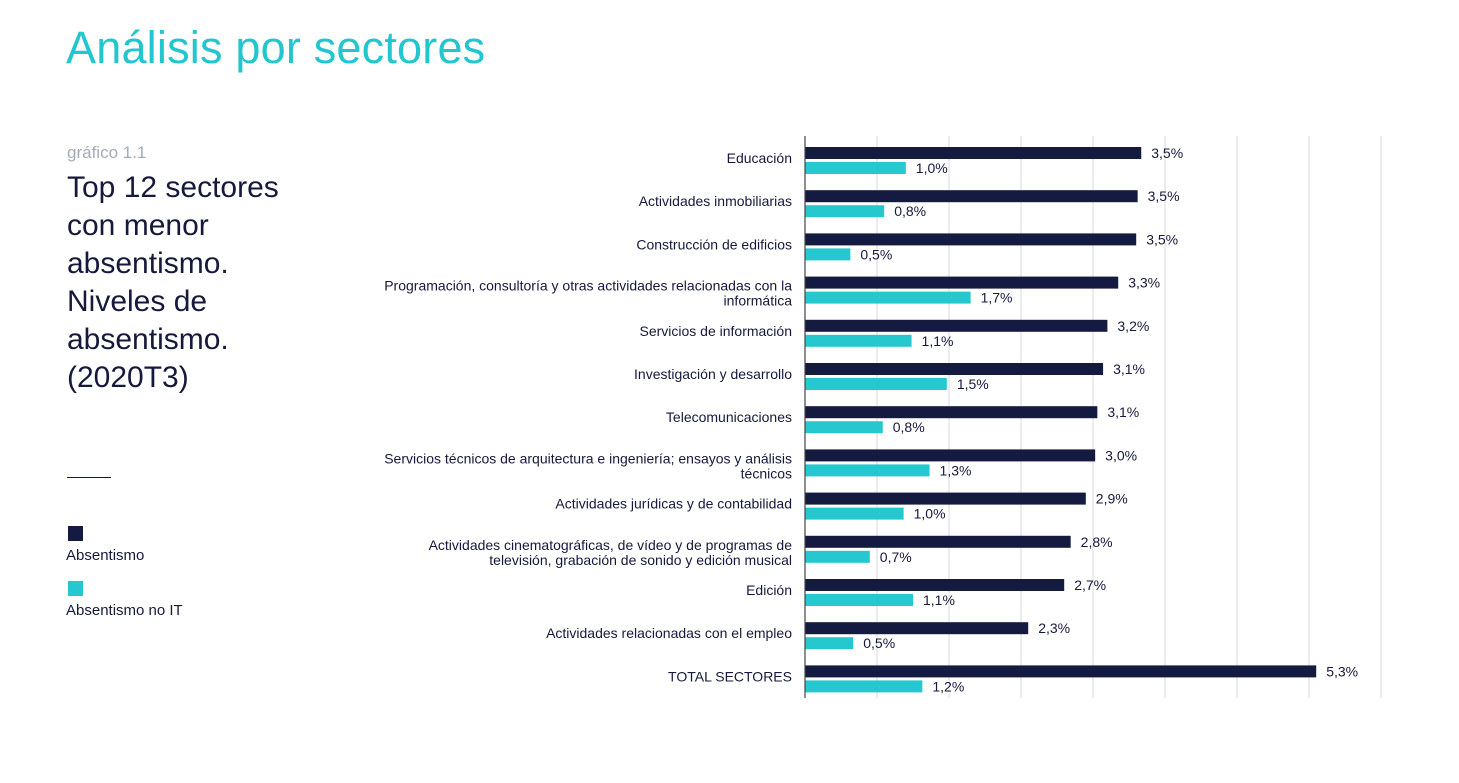 Image resolution: width=1459 pixels, height=783 pixels. Describe the element at coordinates (1054, 628) in the screenshot. I see `value-label-absentismo: 2,3%` at that location.